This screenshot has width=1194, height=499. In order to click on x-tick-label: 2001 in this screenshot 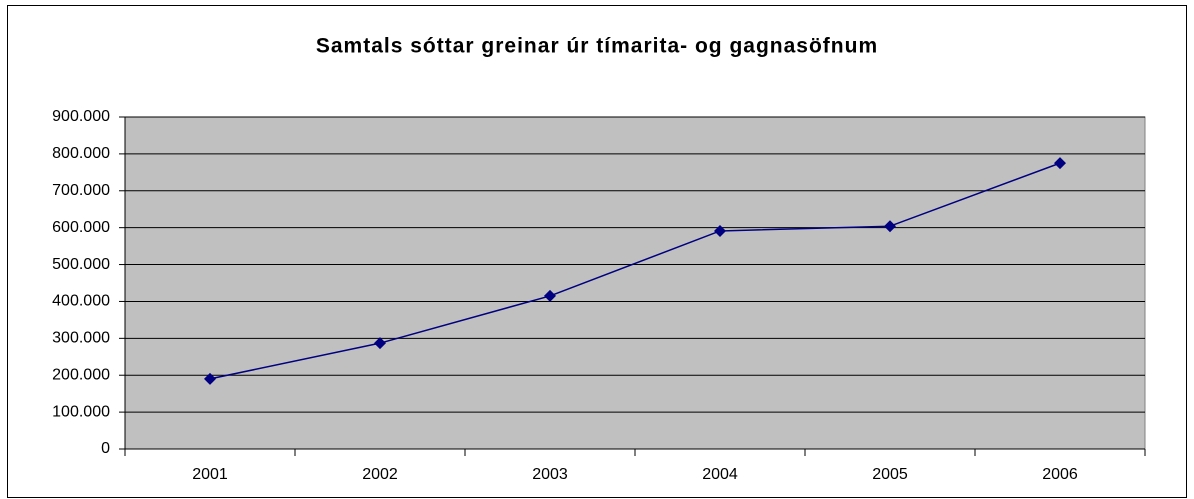, I will do `click(210, 474)`.